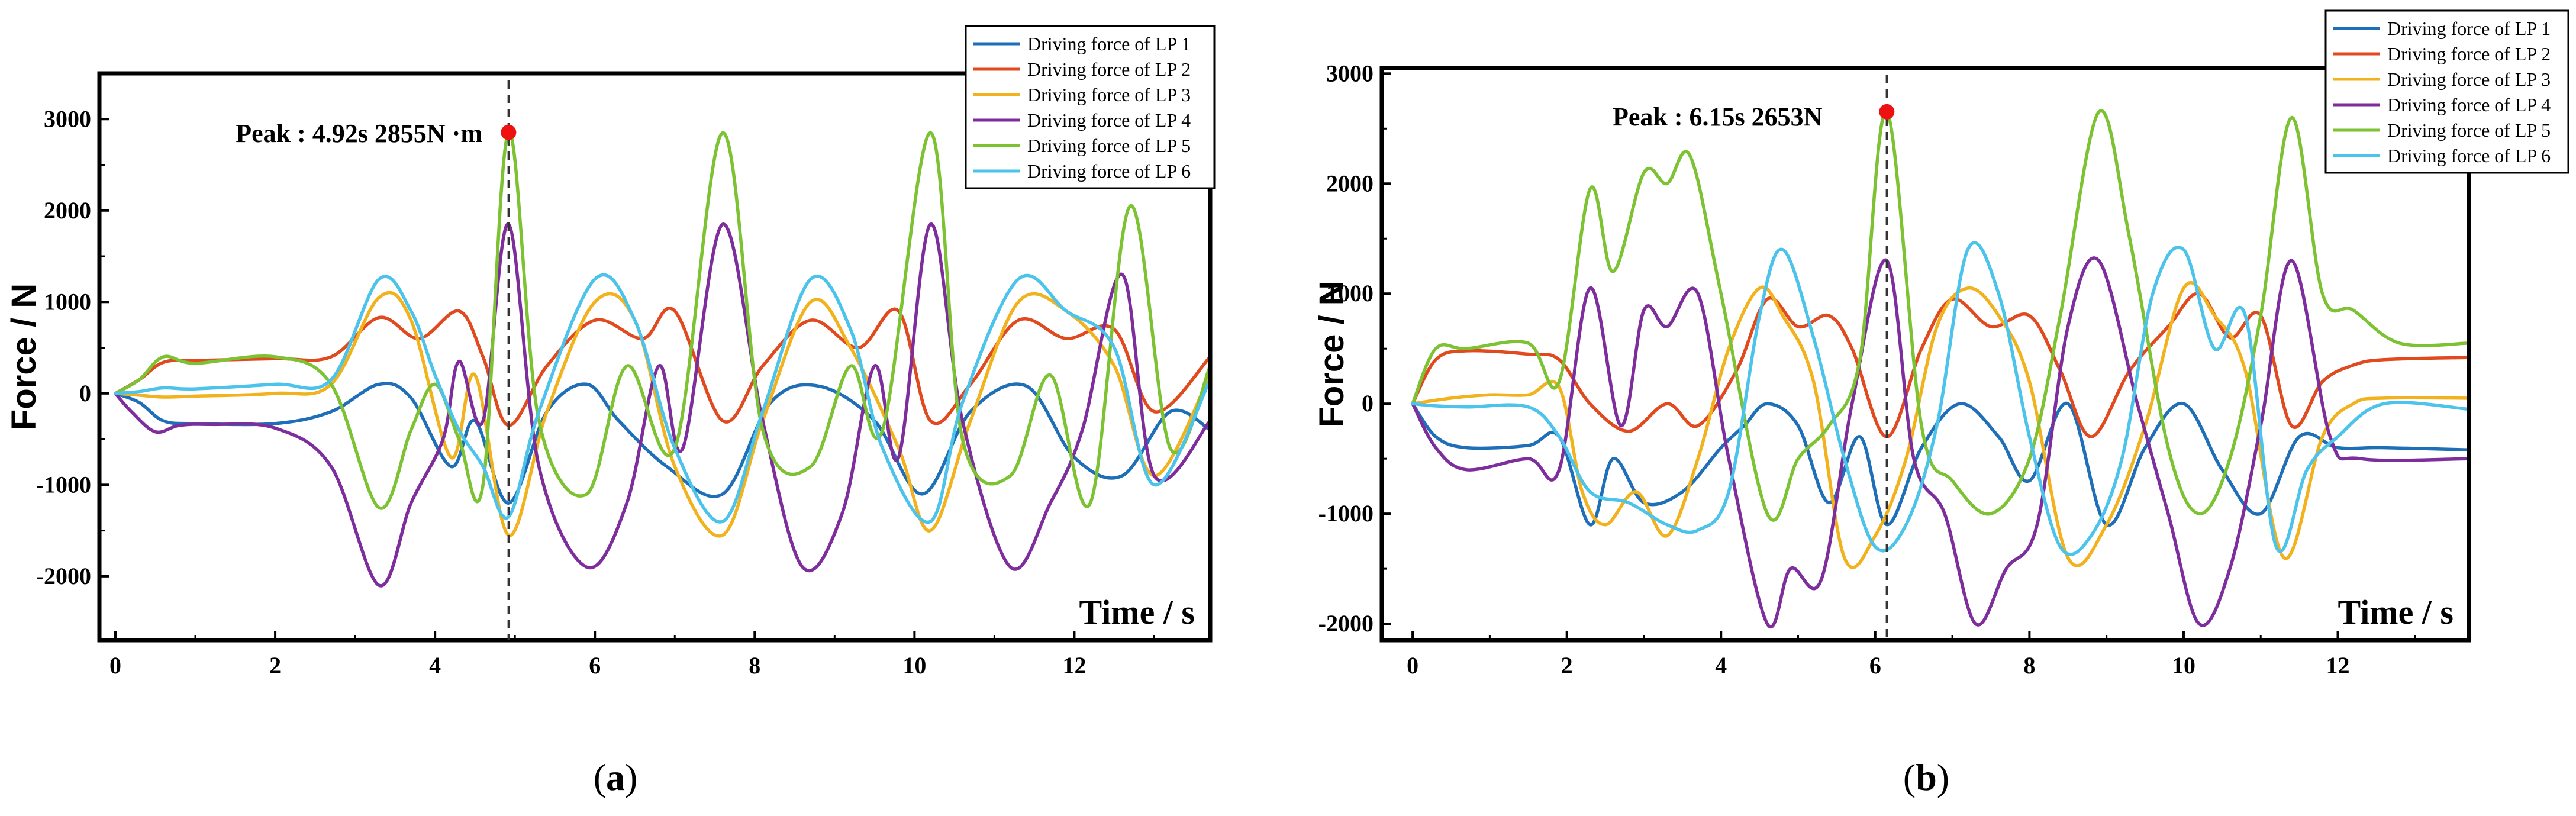 The image size is (2576, 816). Describe the element at coordinates (616, 777) in the screenshot. I see `panel-caption-a: (a)` at that location.